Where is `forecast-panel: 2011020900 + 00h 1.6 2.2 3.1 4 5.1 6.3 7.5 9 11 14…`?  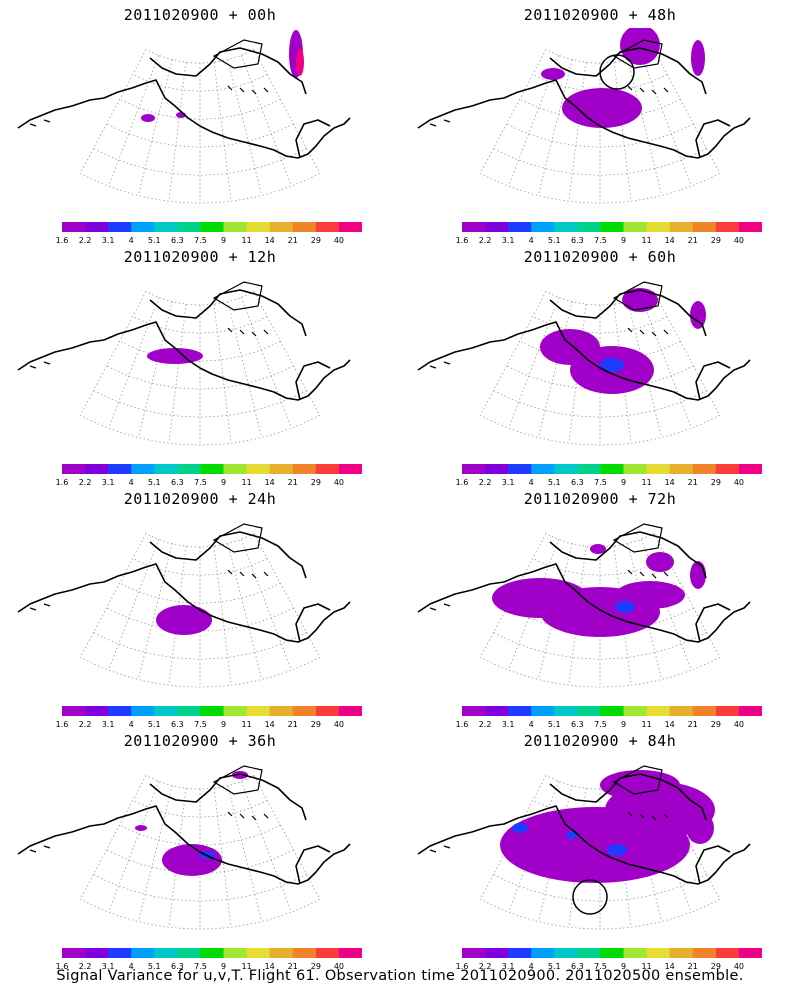 forecast-panel: 2011020900 + 00h 1.6 2.2 3.1 4 5.1 6.3 7.5 9 11 14… is located at coordinates (200, 124).